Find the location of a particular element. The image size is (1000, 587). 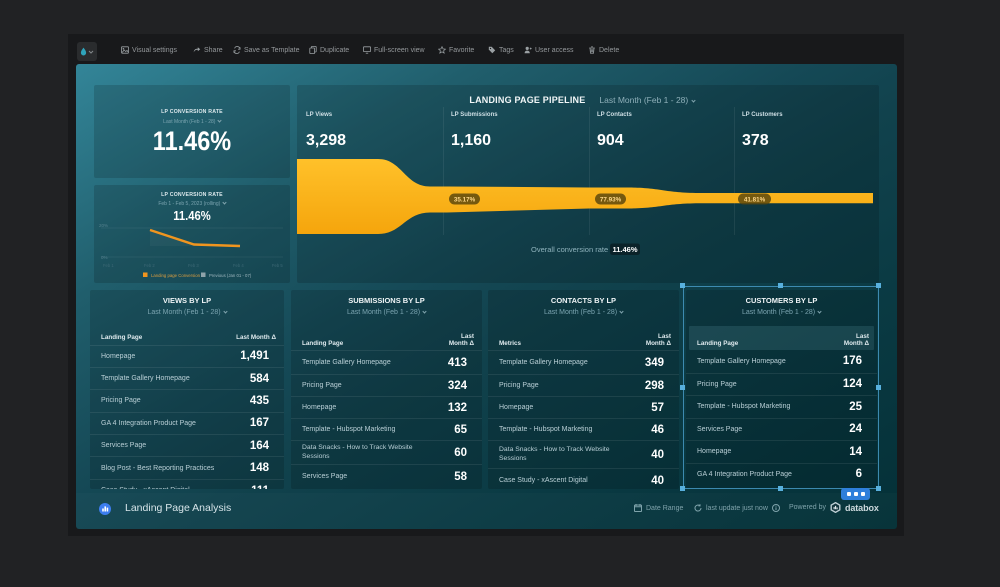

svg-text: Feb 5 is located at coordinates (277, 265).